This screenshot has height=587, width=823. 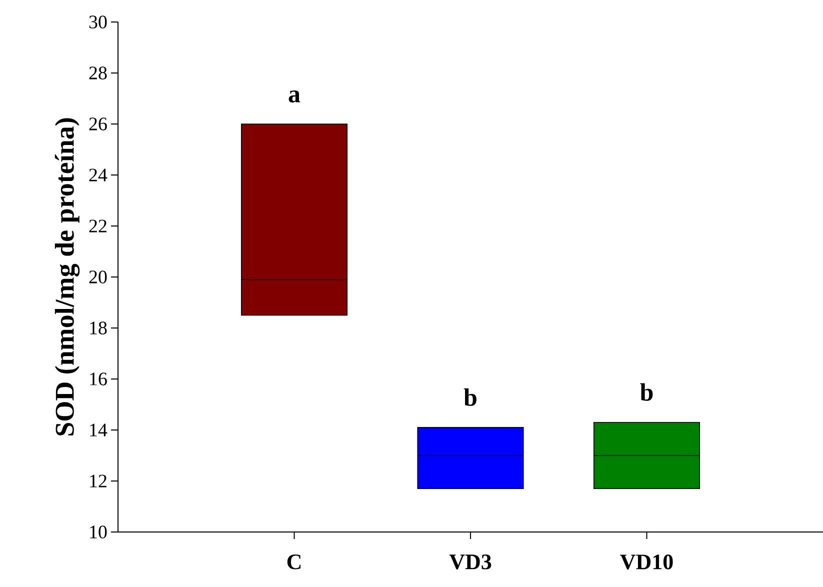 What do you see at coordinates (98, 277) in the screenshot?
I see `y-tick-label: 20` at bounding box center [98, 277].